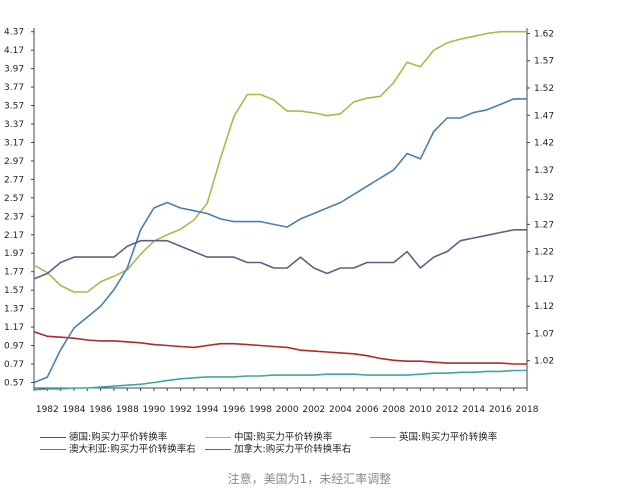  Describe the element at coordinates (544, 334) in the screenshot. I see `right-tick-label: 1.07` at that location.